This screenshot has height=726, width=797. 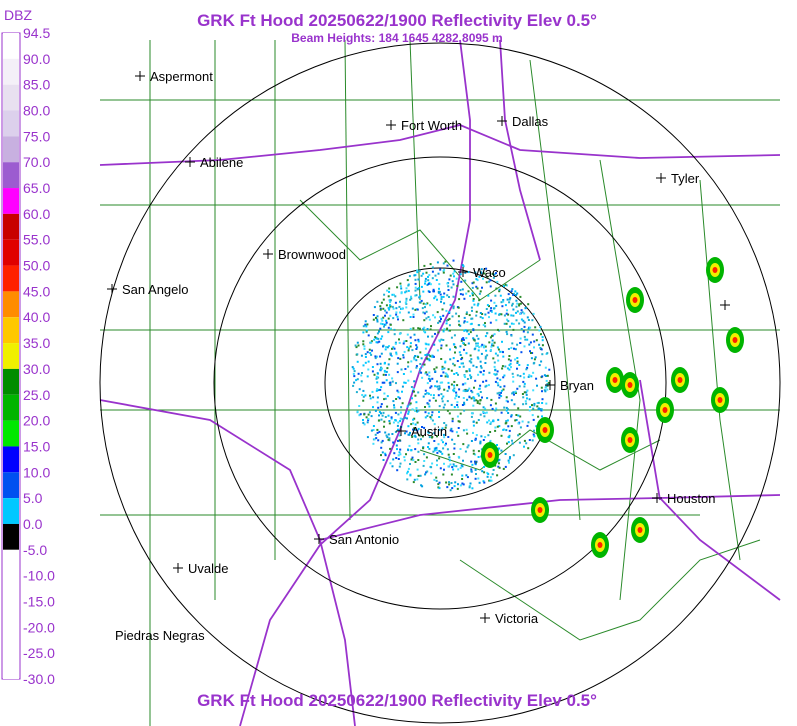 What do you see at coordinates (36, 59) in the screenshot?
I see `legend-label: 90.0` at bounding box center [36, 59].